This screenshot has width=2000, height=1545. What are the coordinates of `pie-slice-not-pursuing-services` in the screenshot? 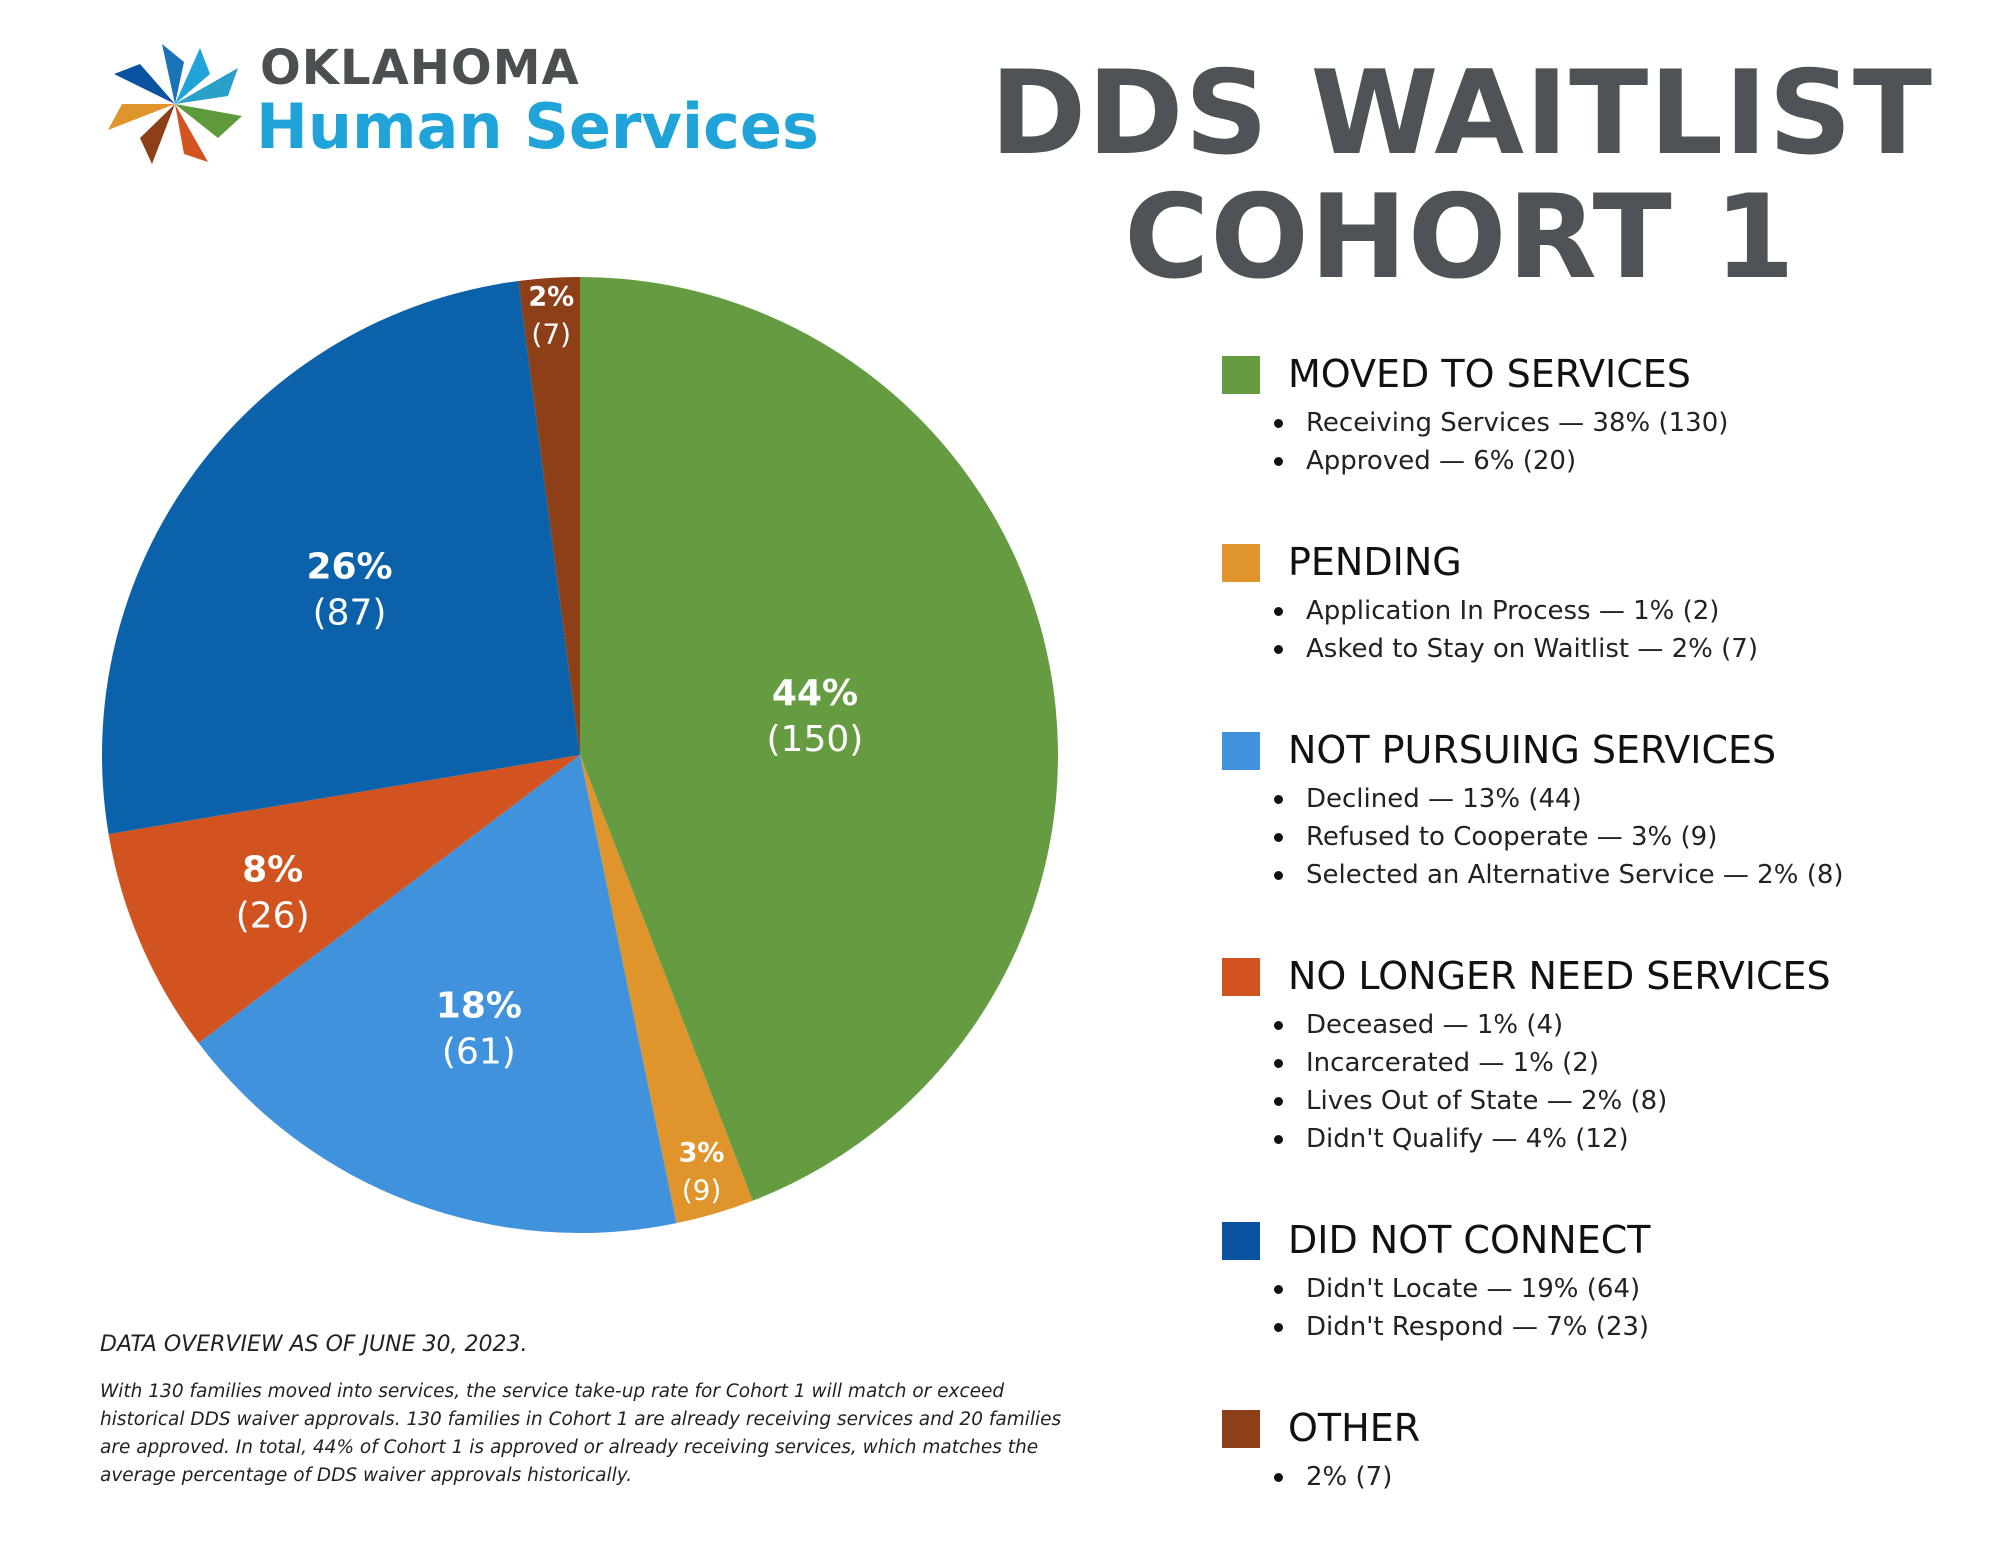 It's located at (437, 994).